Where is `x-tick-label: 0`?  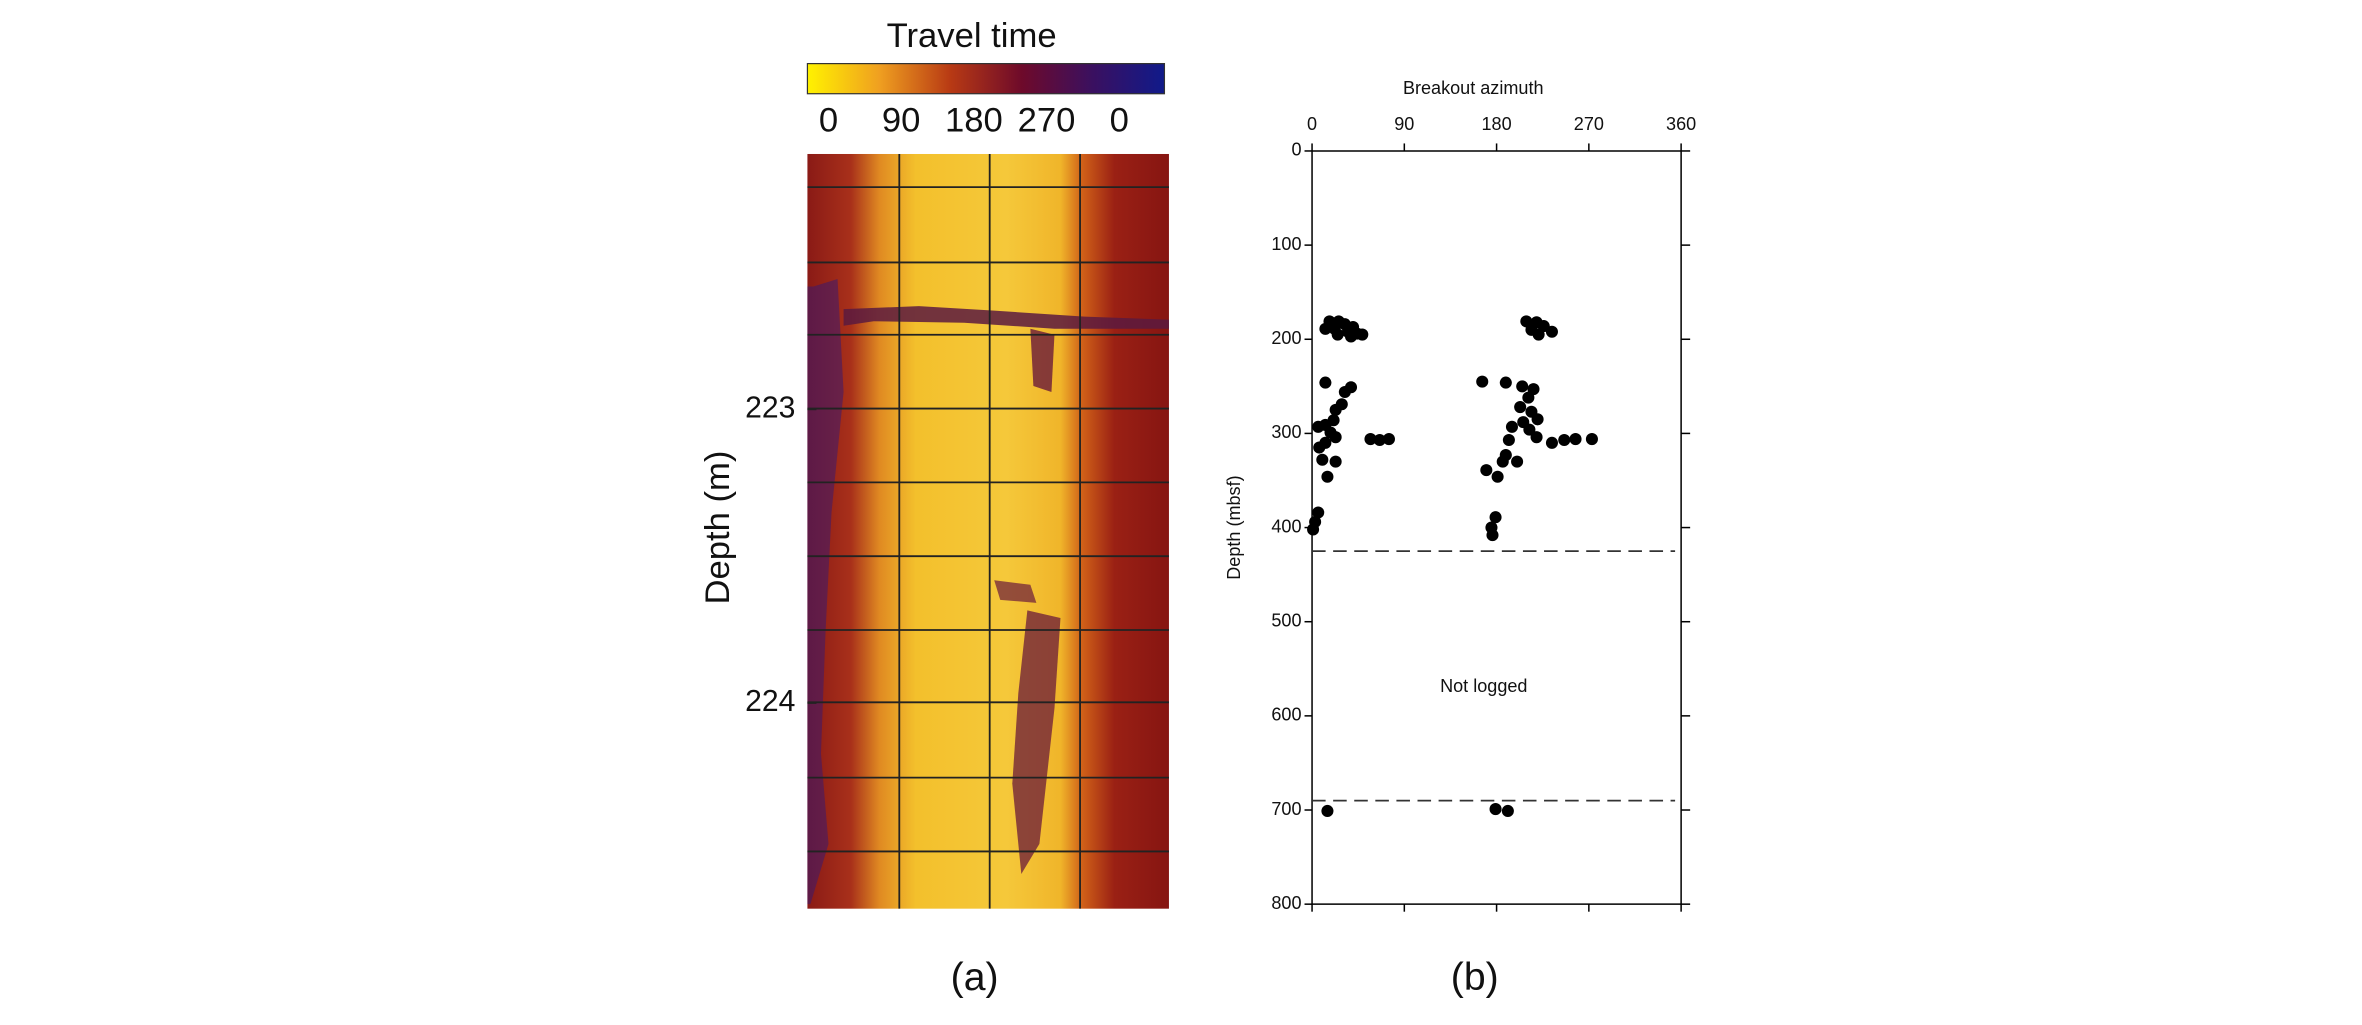
x-tick-label: 0 is located at coordinates (1312, 124).